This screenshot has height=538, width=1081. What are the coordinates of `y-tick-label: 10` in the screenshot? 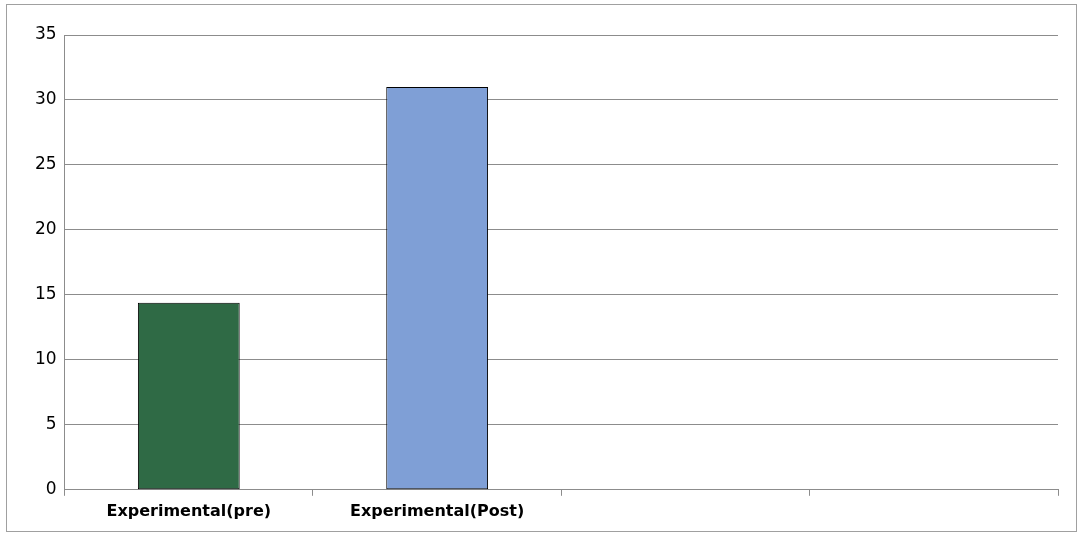 It's located at (45, 358).